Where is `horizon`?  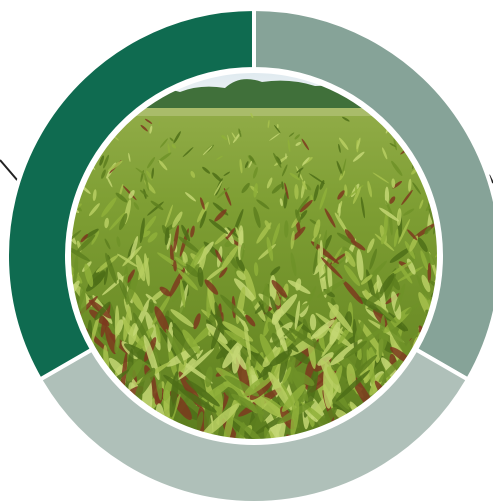
horizon is located at coordinates (254, 112).